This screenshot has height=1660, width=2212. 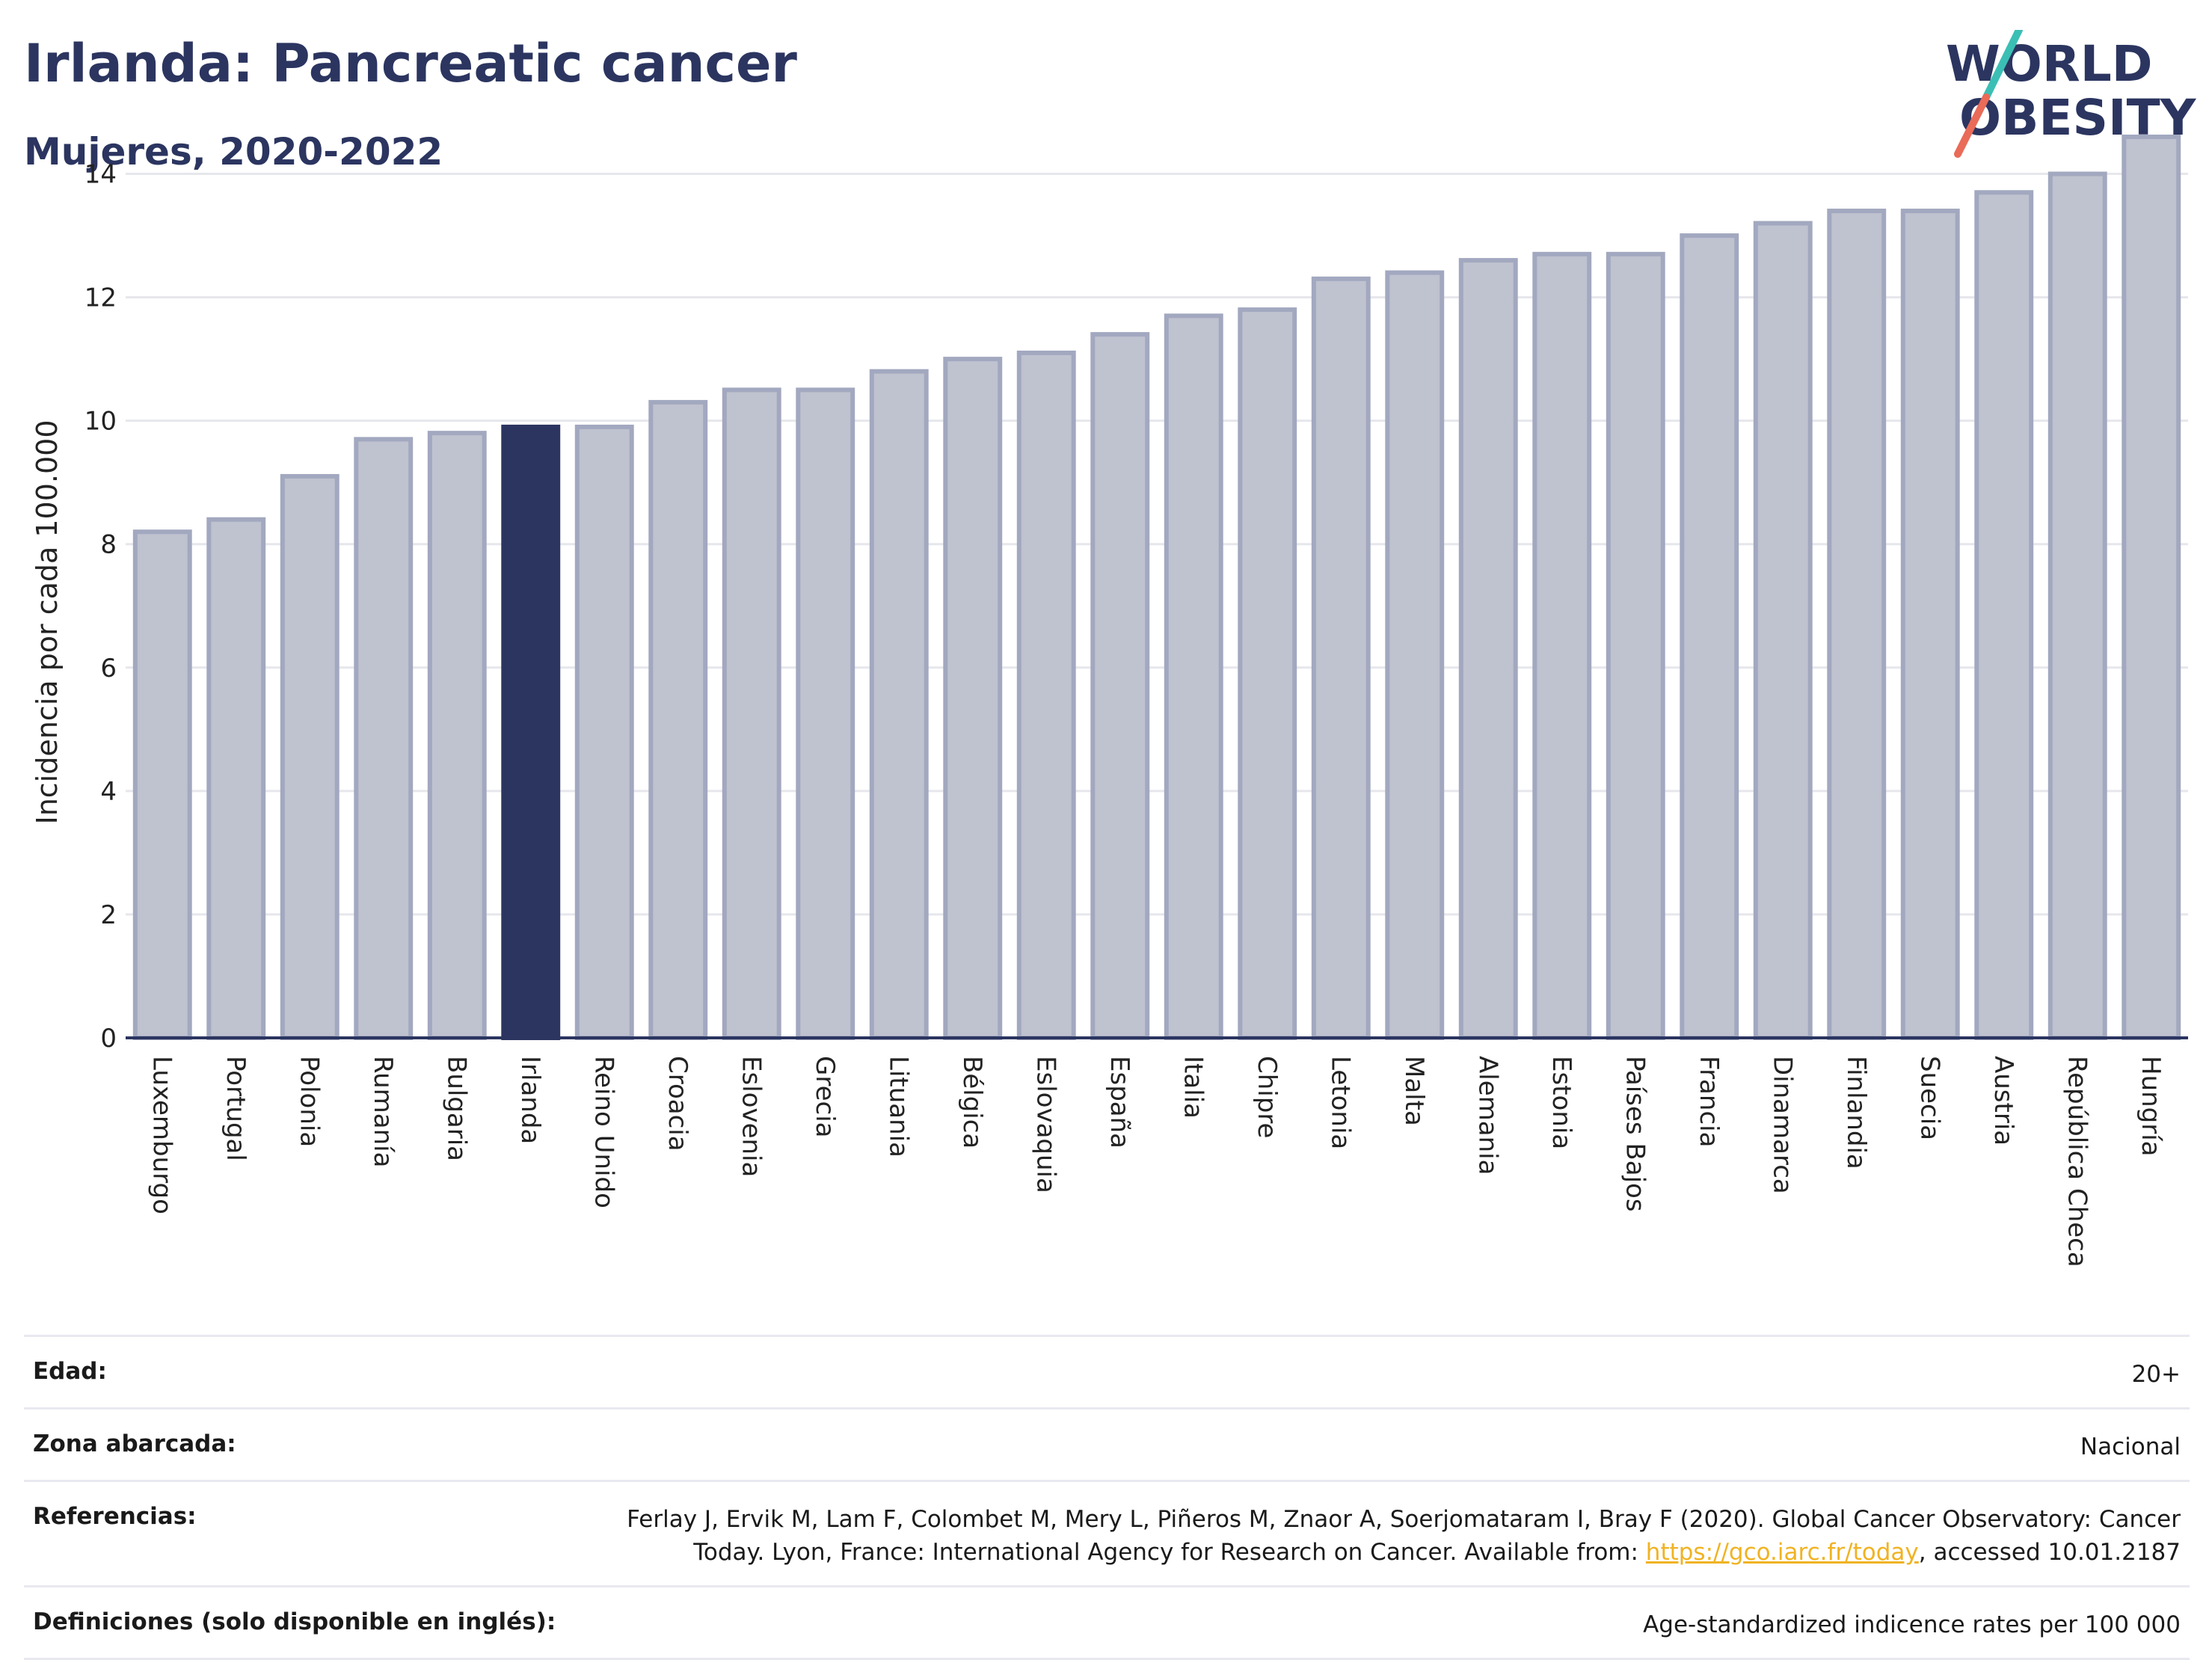 What do you see at coordinates (2003, 1101) in the screenshot?
I see `x-tick-label: Austria` at bounding box center [2003, 1101].